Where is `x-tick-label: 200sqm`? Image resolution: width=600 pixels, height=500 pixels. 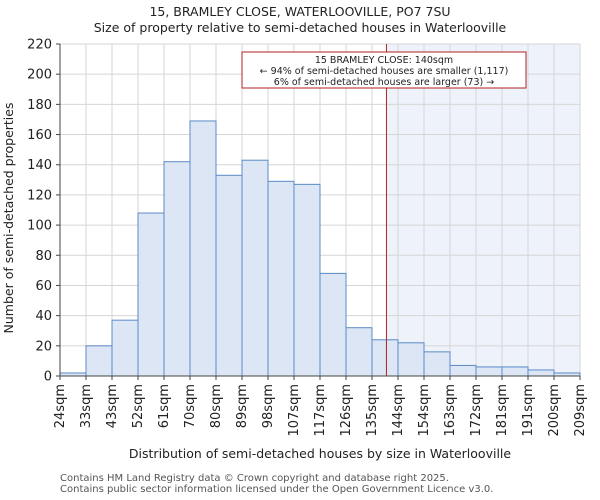
x-tick-label: 200sqm is located at coordinates (554, 410).